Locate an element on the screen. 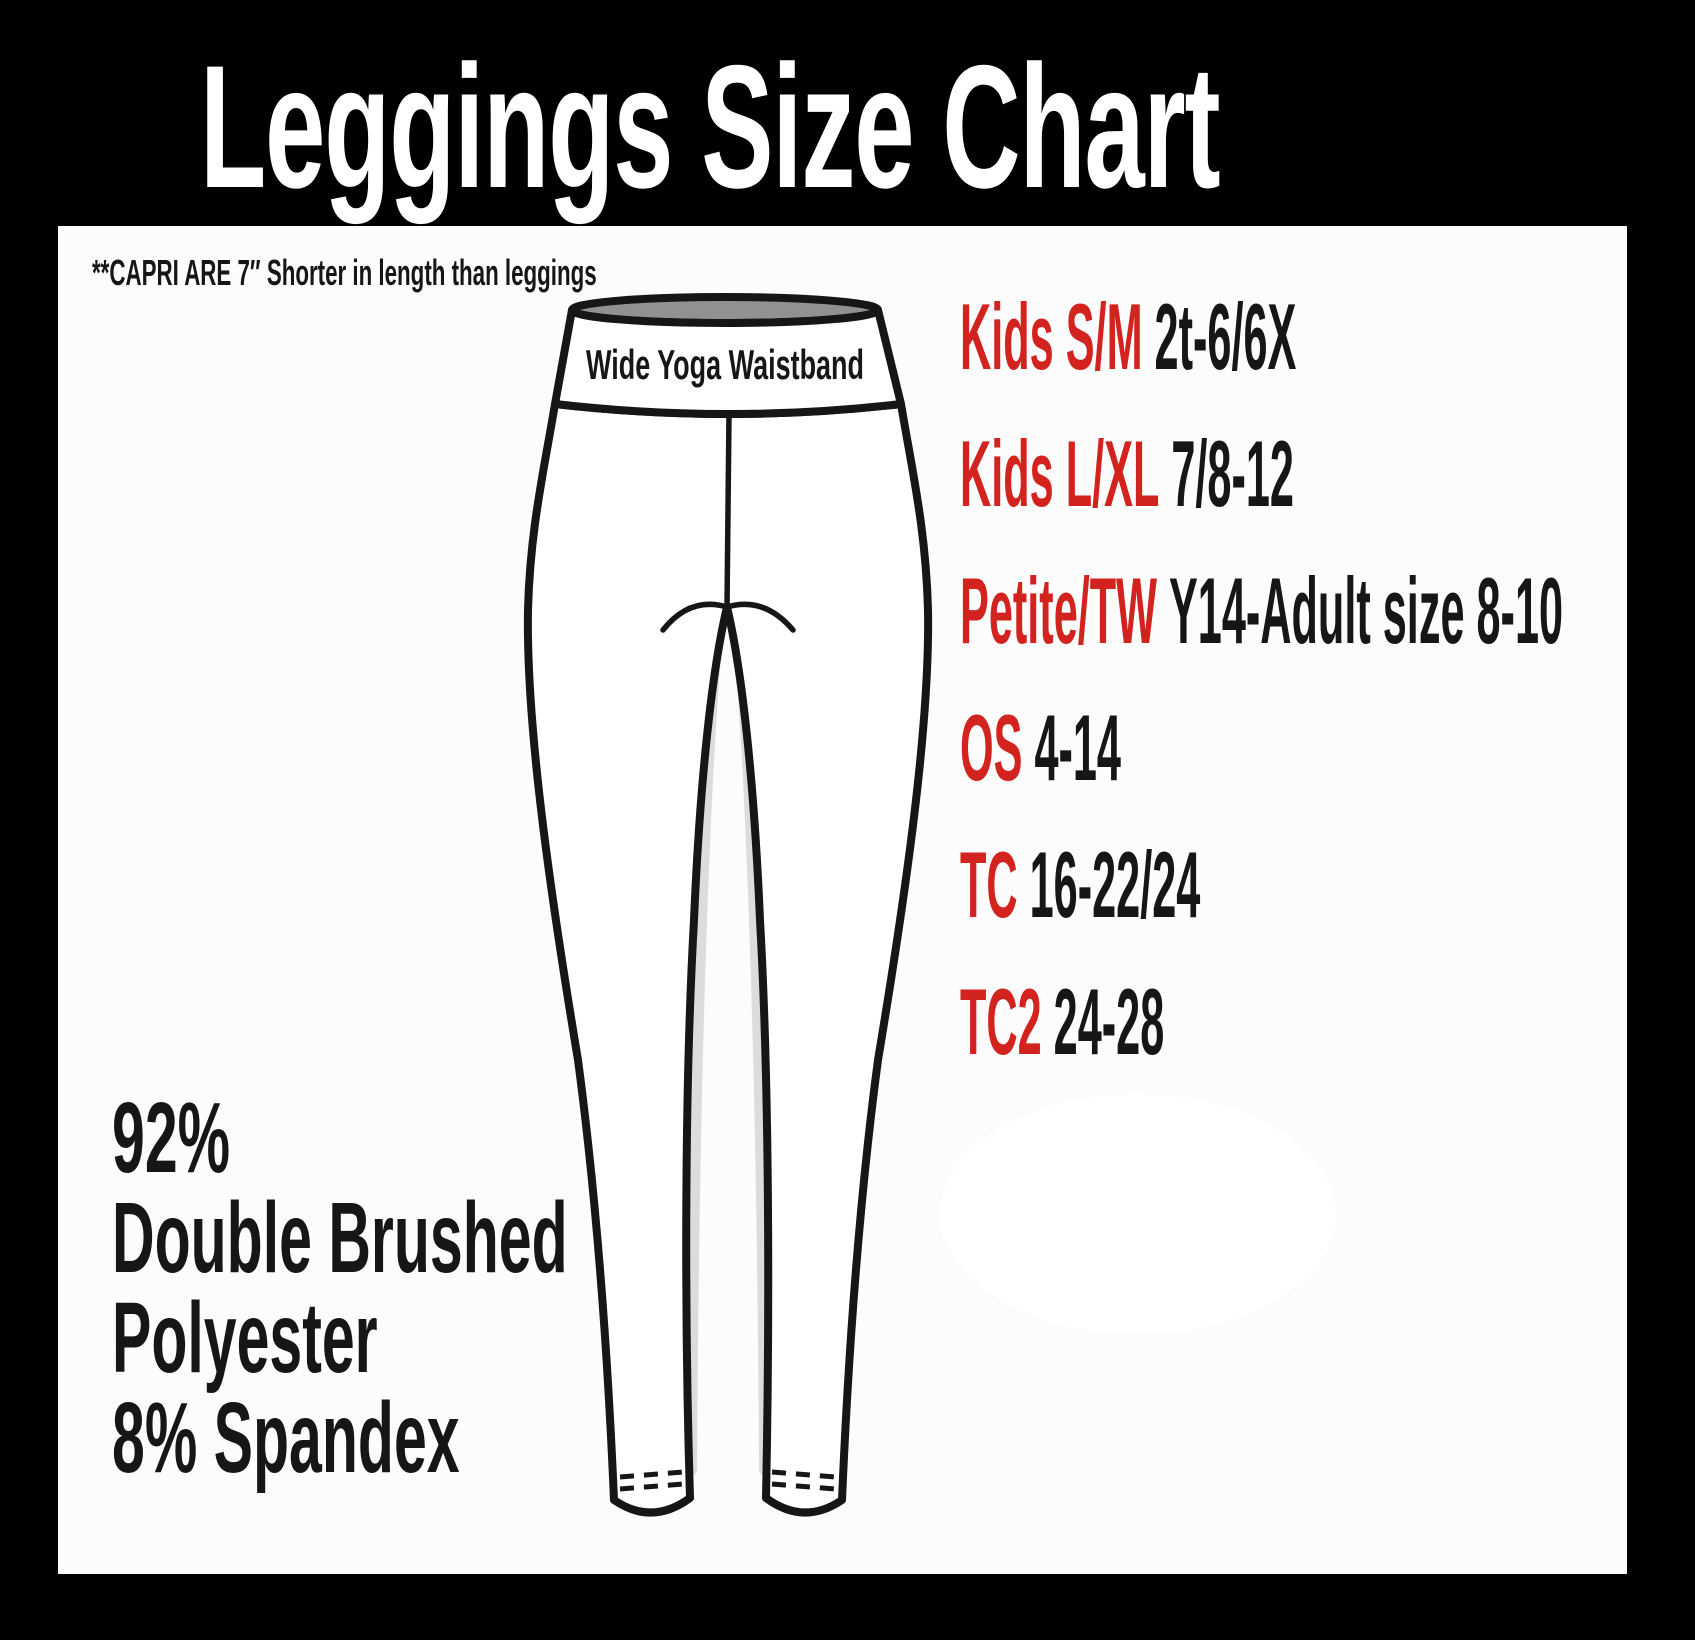 The width and height of the screenshot is (1695, 1640). size-value: 16-22/24 is located at coordinates (1115, 884).